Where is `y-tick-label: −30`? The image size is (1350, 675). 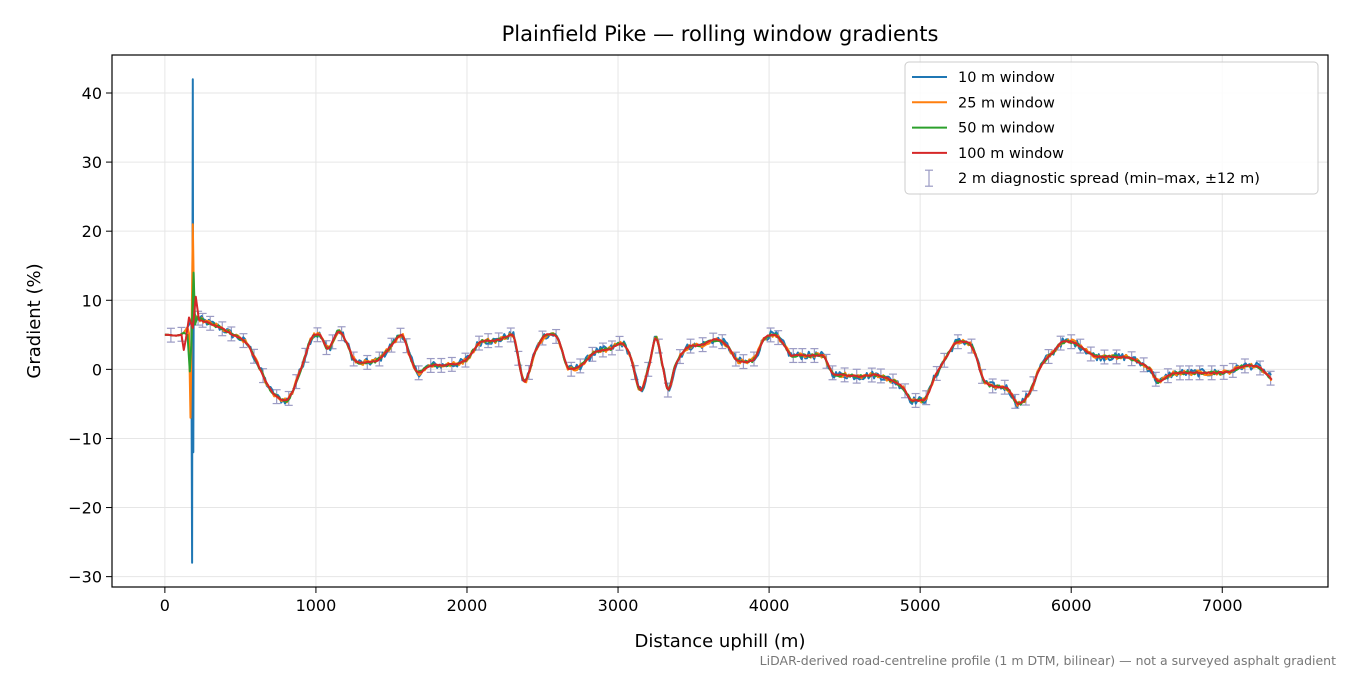
y-tick-label: −30 is located at coordinates (85, 577).